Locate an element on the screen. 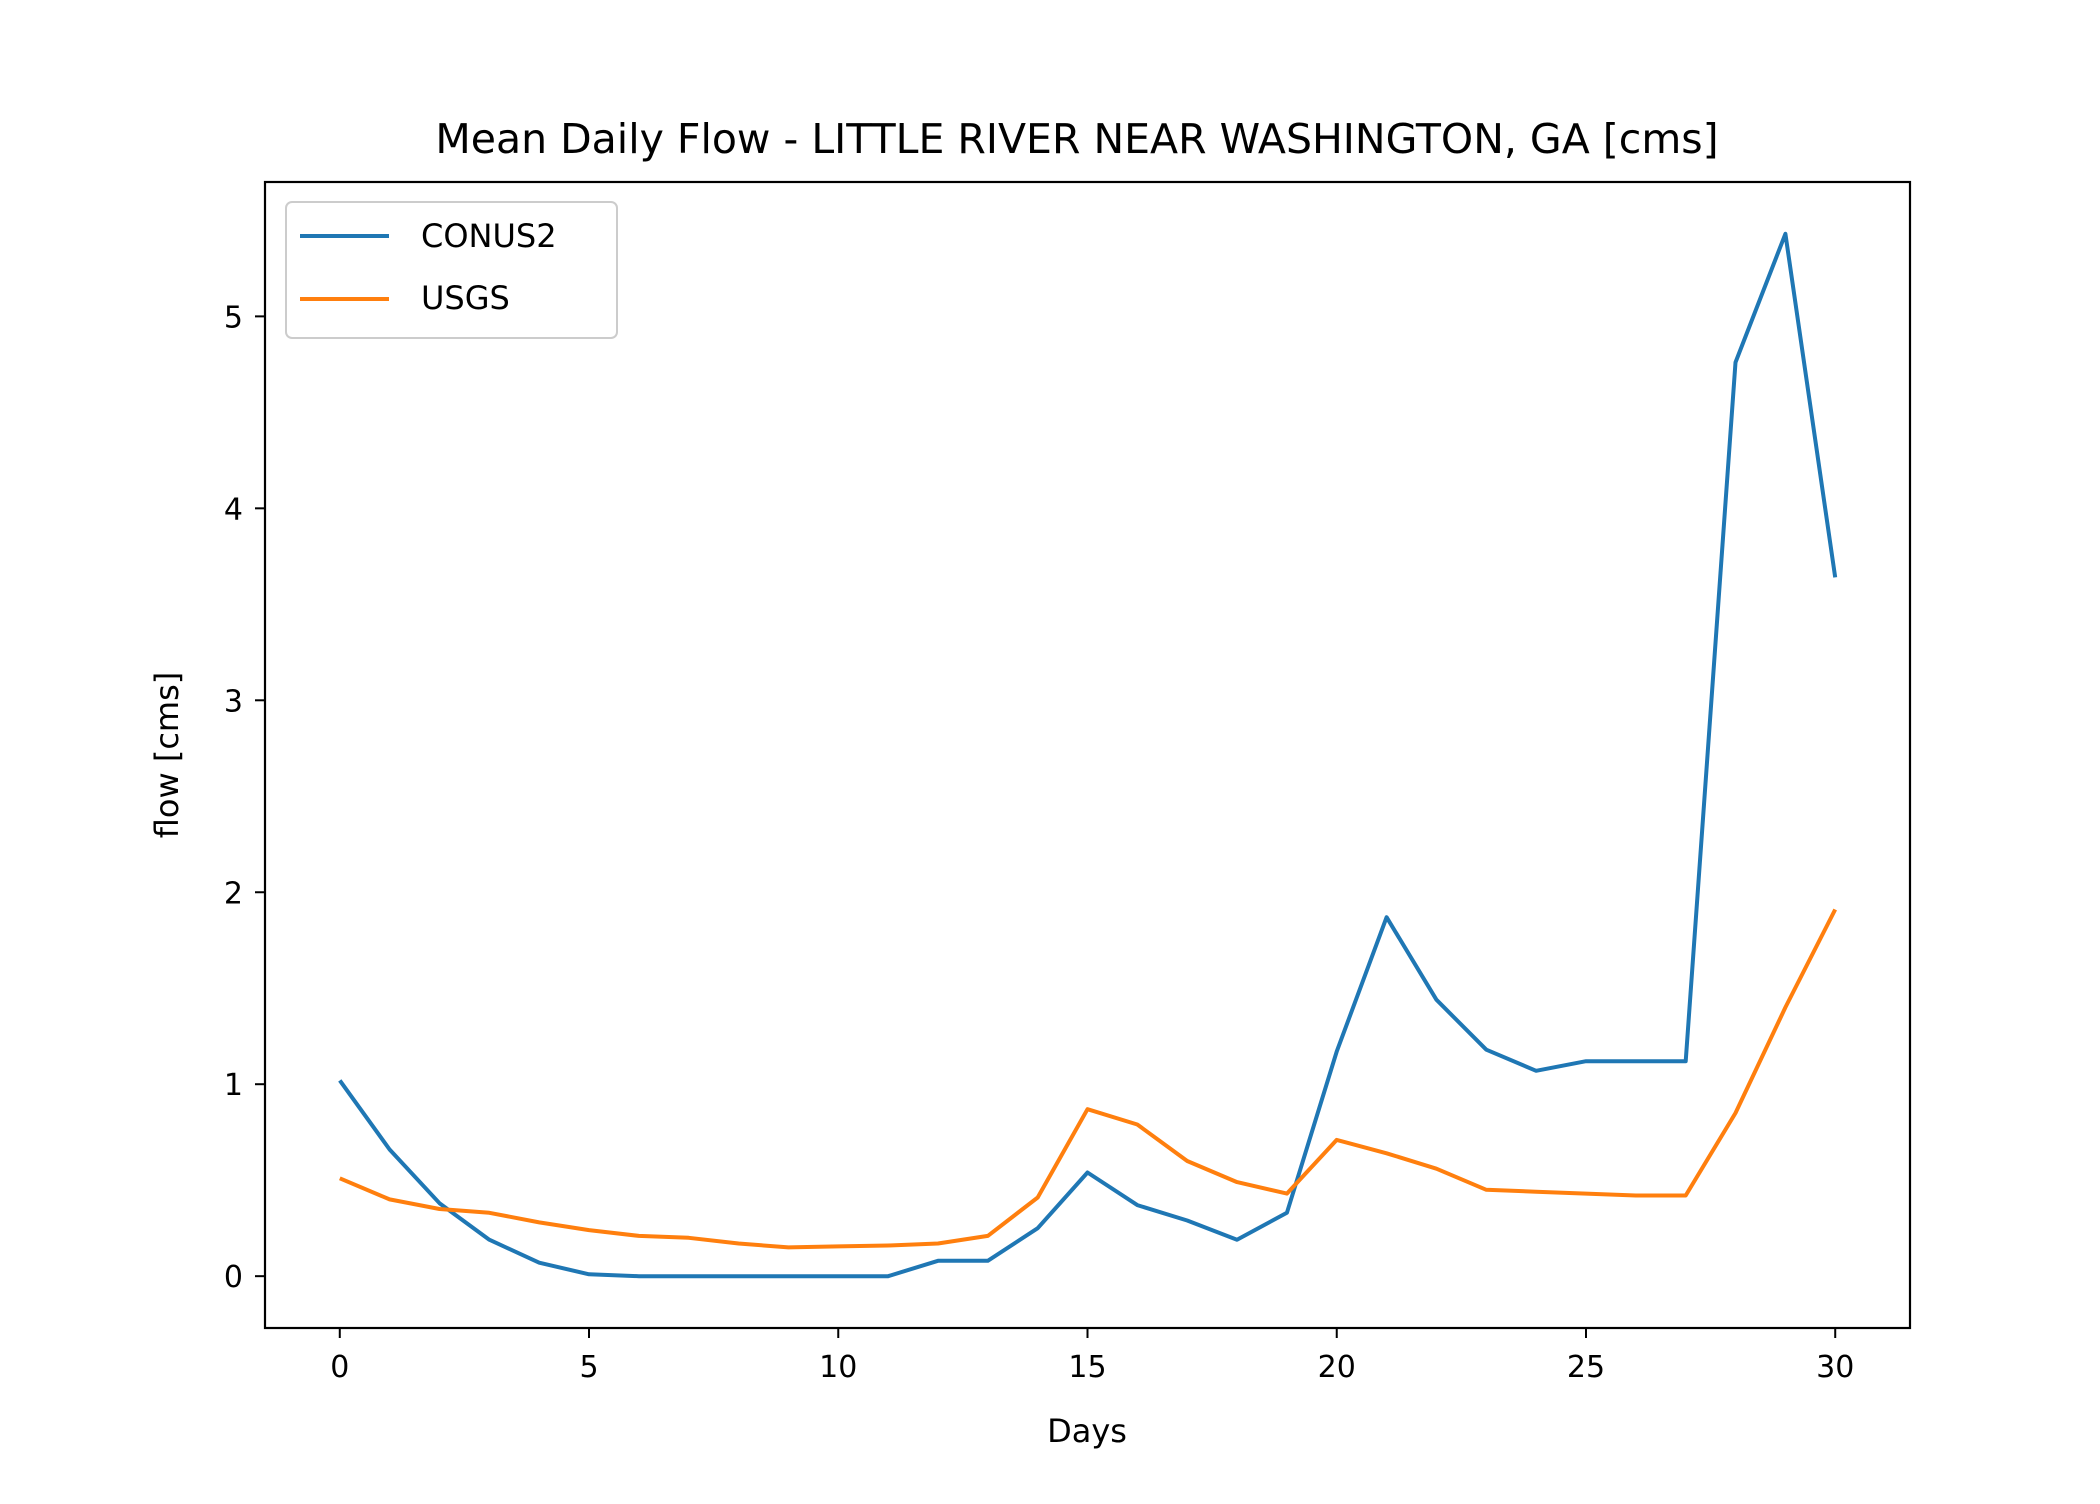 The height and width of the screenshot is (1504, 2100). x-tick-label-30: 30 is located at coordinates (1835, 1367).